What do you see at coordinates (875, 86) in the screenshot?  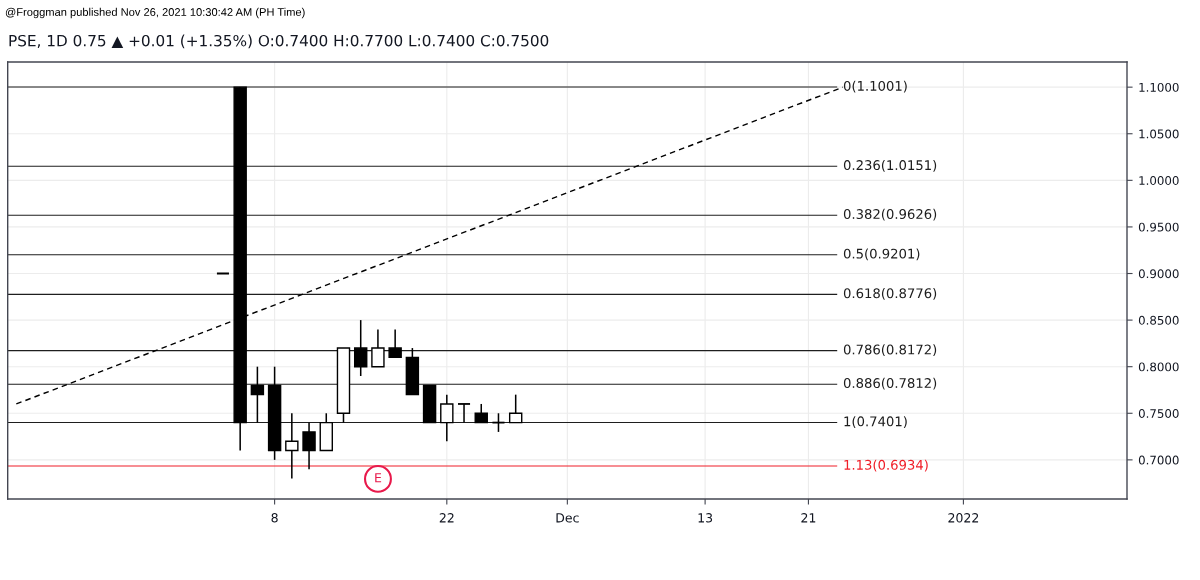 I see `ref-line-label: 0(1.1001)` at bounding box center [875, 86].